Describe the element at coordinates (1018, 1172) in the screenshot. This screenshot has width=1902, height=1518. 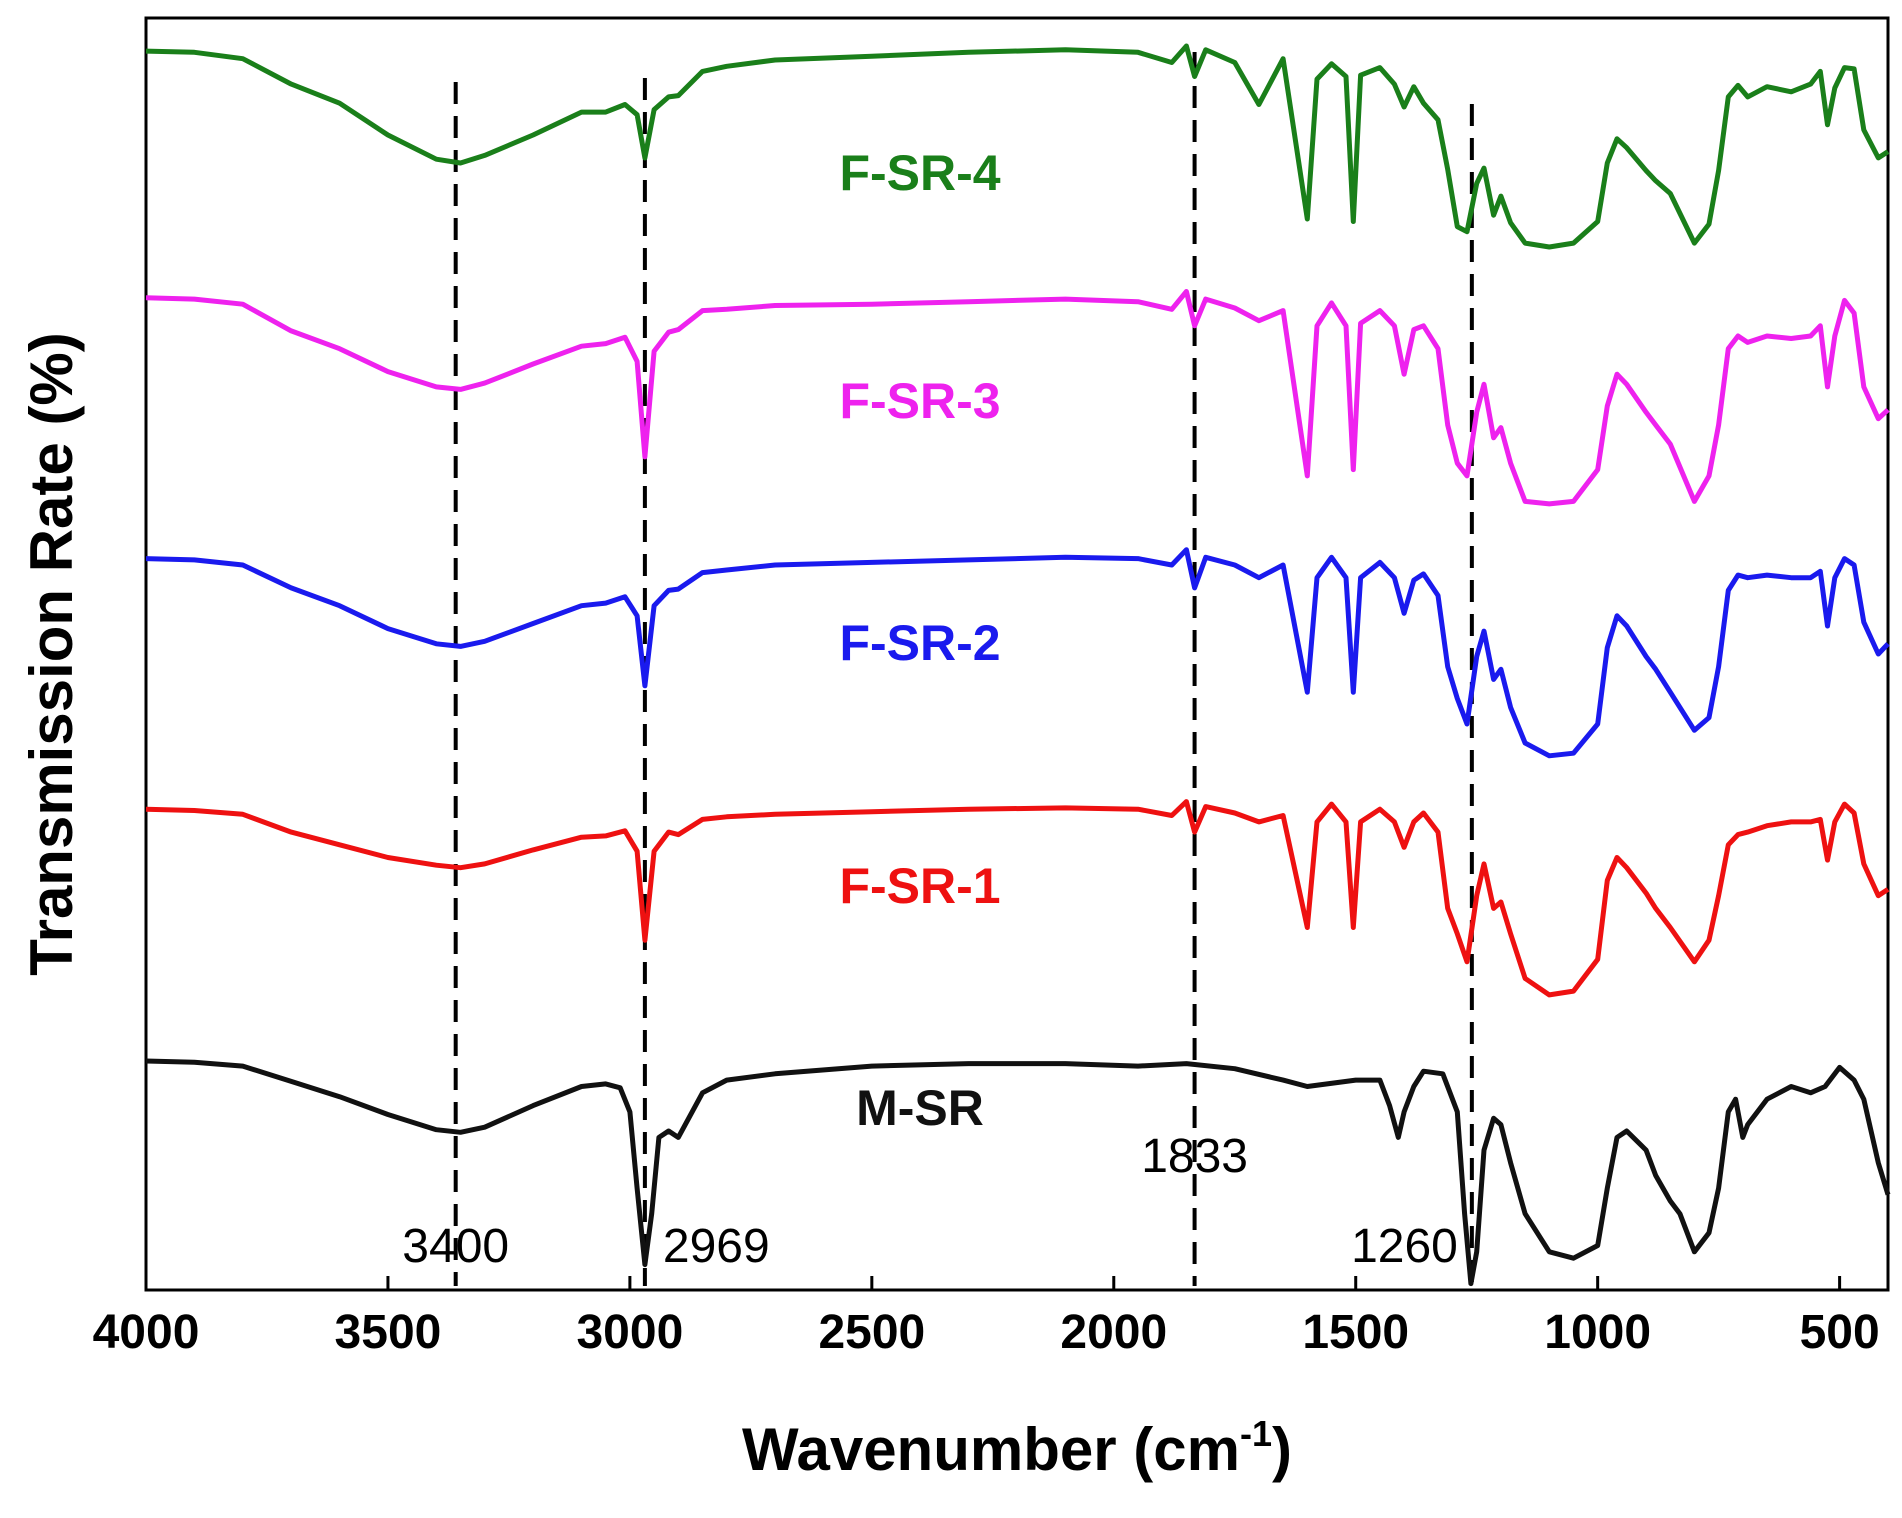
I see `series-line-m-sr` at that location.